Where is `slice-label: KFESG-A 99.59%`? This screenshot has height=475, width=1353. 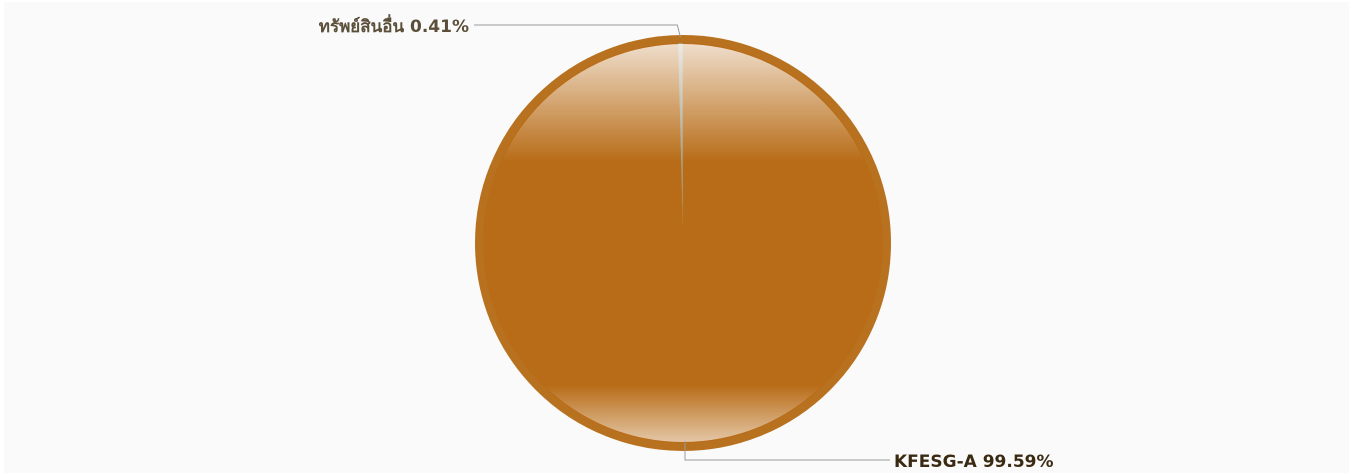
slice-label: KFESG-A 99.59% is located at coordinates (974, 462).